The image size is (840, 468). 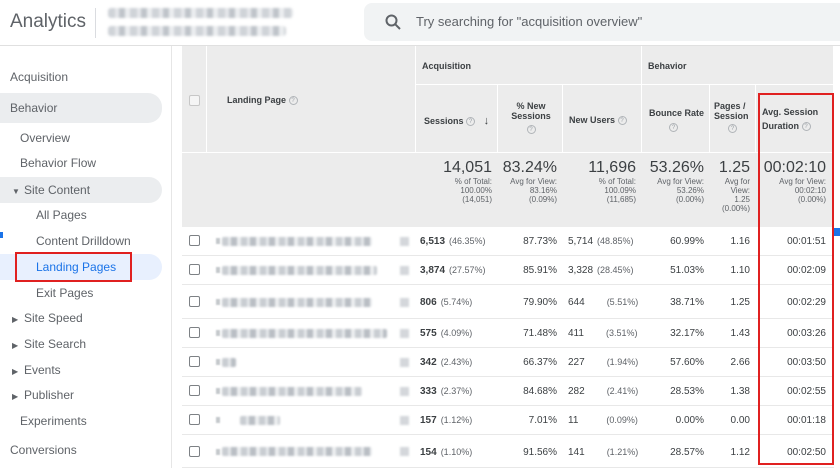 I want to click on sidebar-item-content-drilldown: Content Drilldown, so click(x=83, y=241).